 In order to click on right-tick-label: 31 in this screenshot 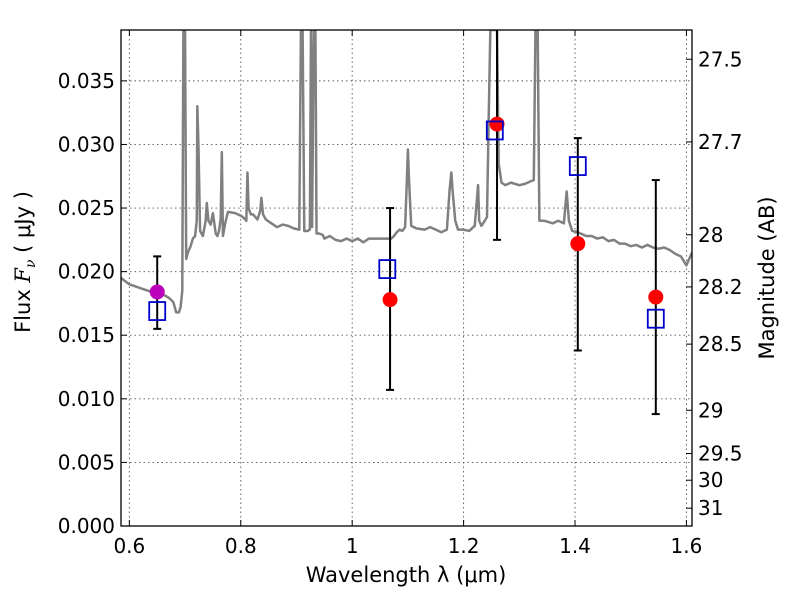, I will do `click(710, 508)`.